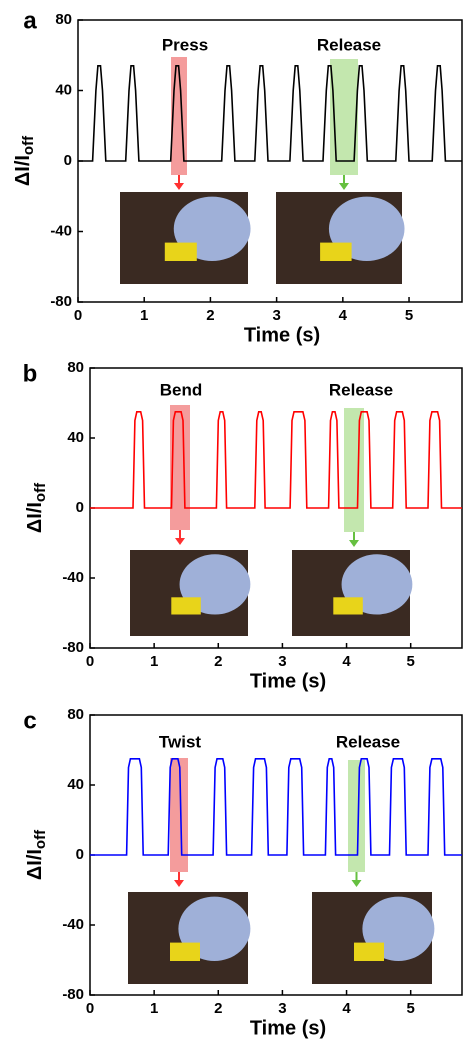  What do you see at coordinates (30, 373) in the screenshot?
I see `panel-label: b` at bounding box center [30, 373].